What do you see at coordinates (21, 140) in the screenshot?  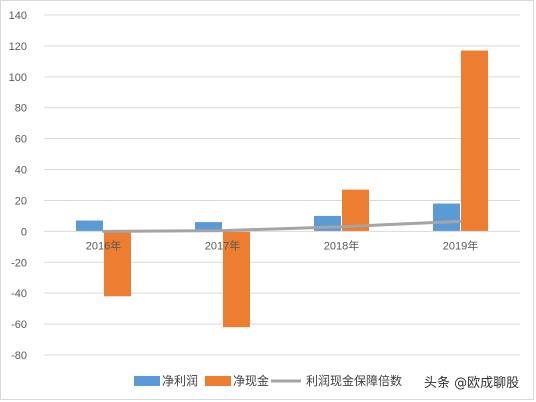 I see `y-tick-label: 60` at bounding box center [21, 140].